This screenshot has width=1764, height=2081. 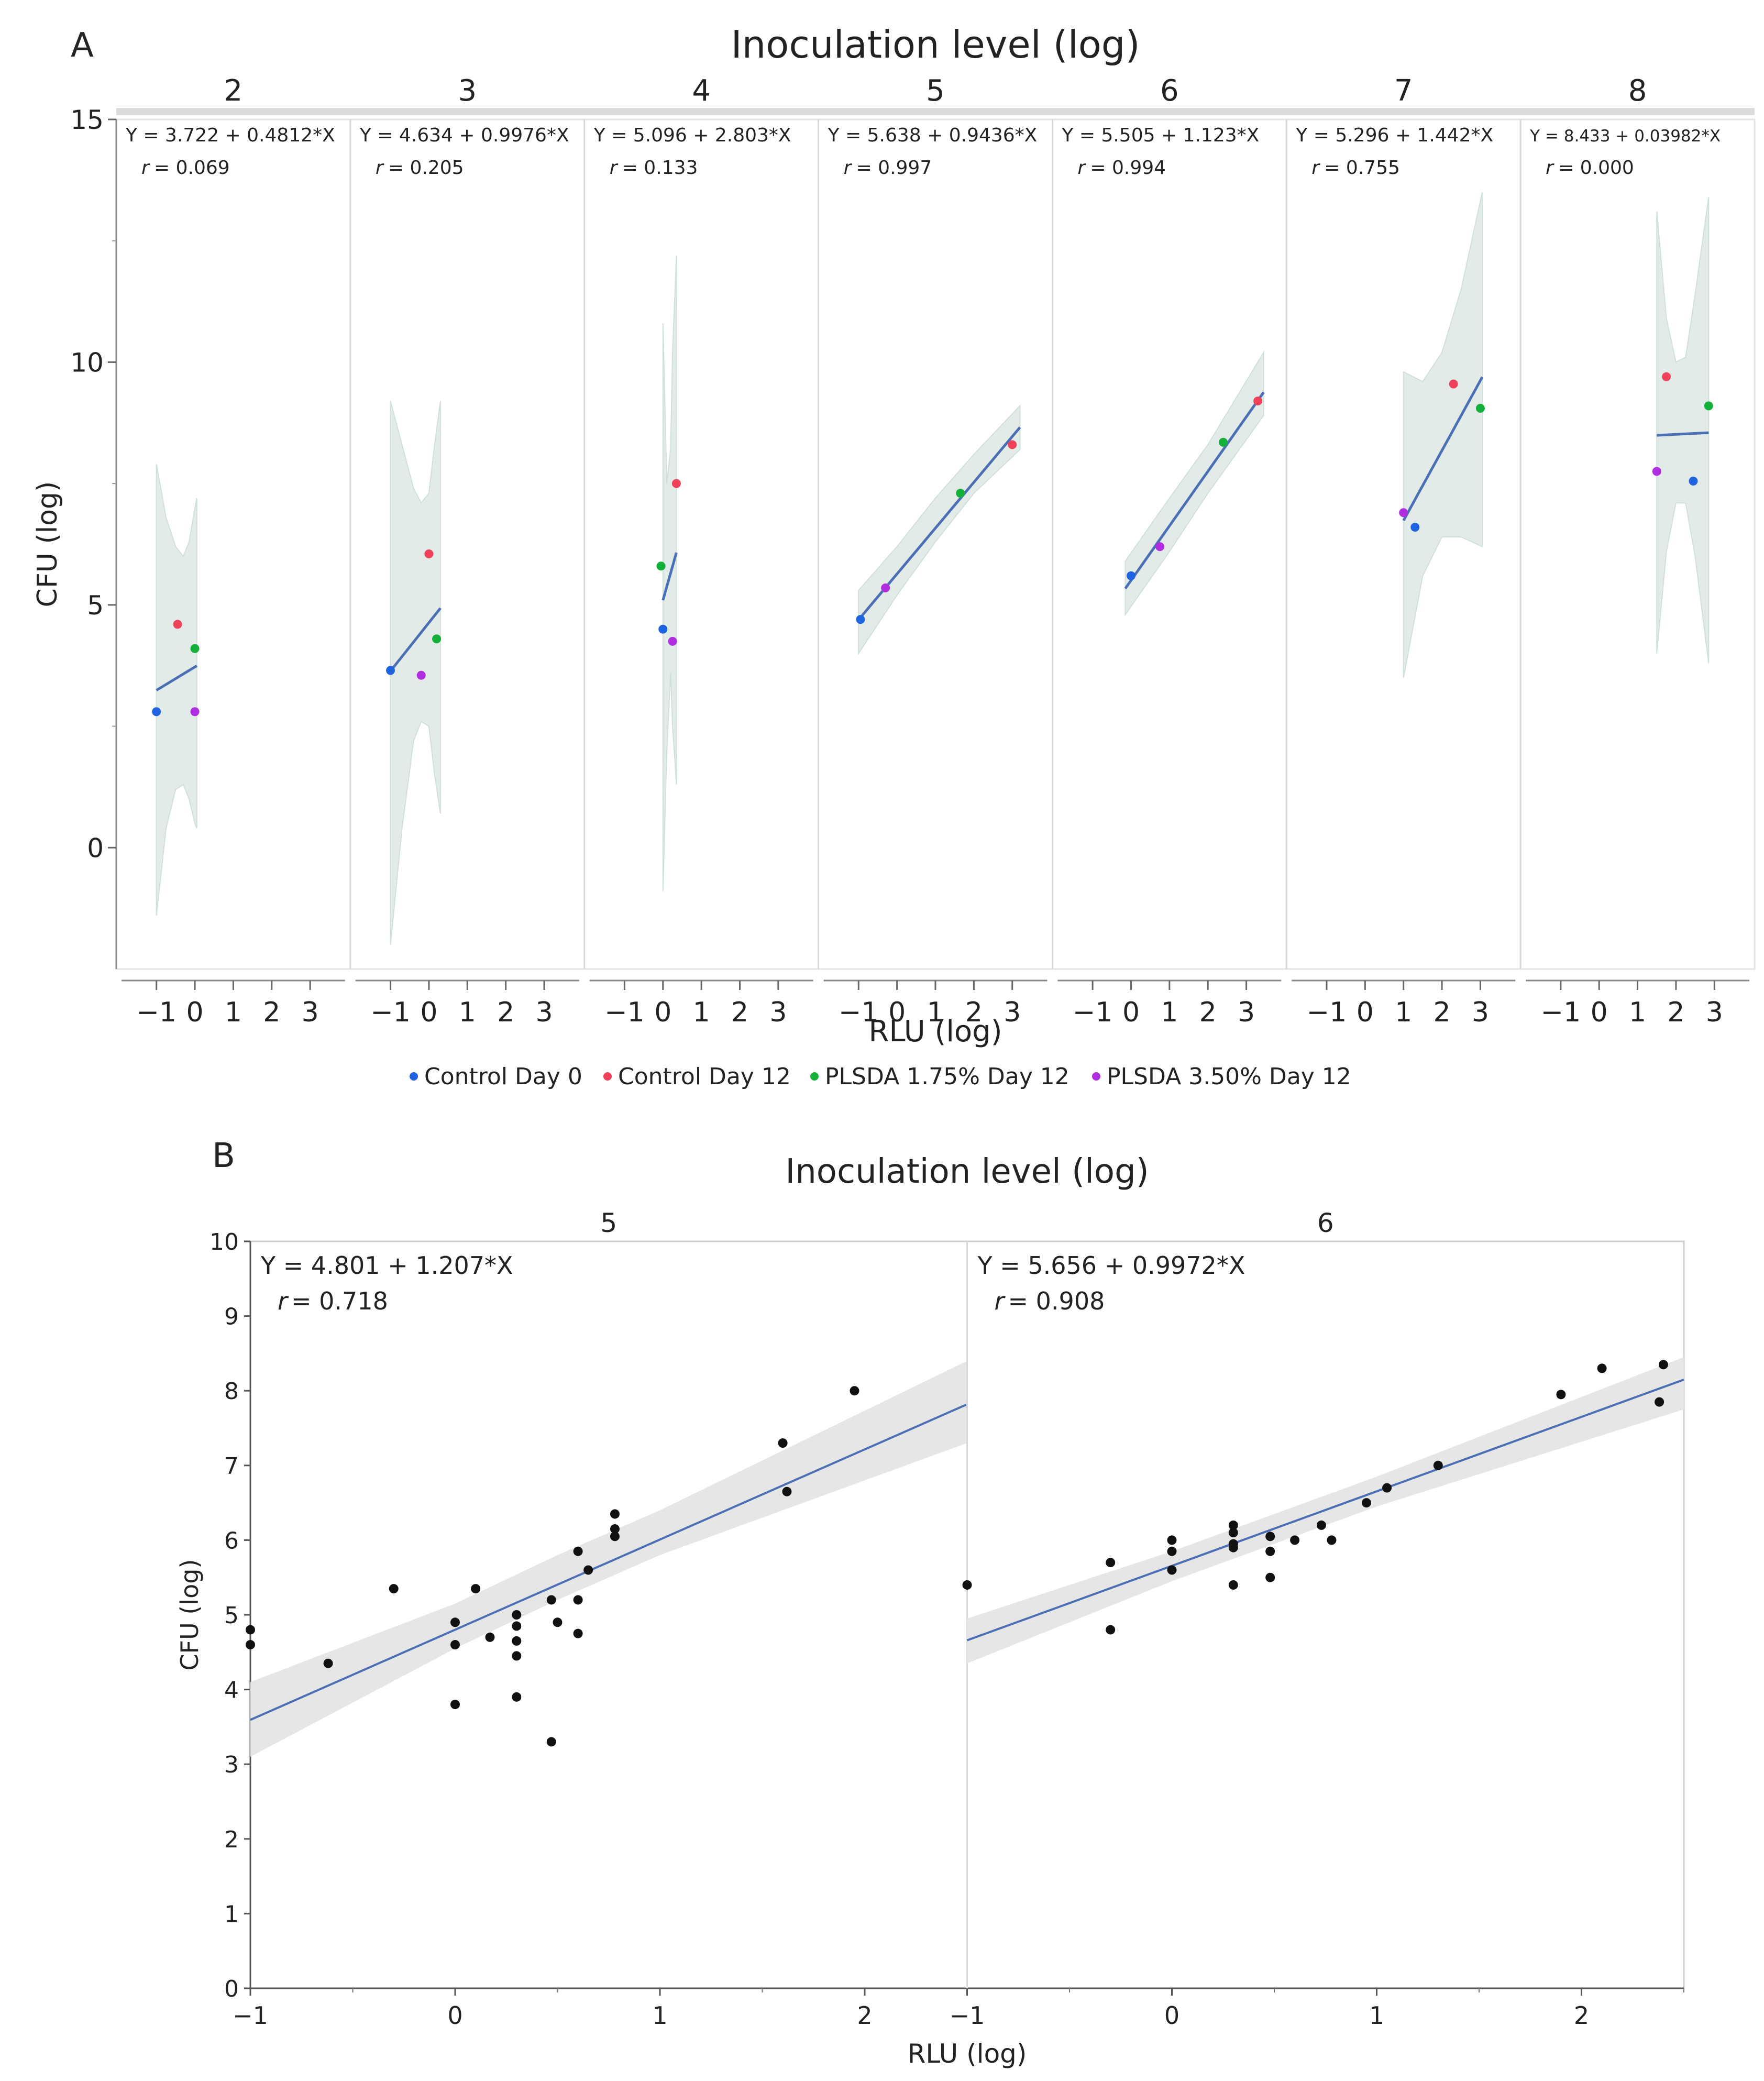 What do you see at coordinates (704, 1076) in the screenshot?
I see `legend-label: Control Day 12` at bounding box center [704, 1076].